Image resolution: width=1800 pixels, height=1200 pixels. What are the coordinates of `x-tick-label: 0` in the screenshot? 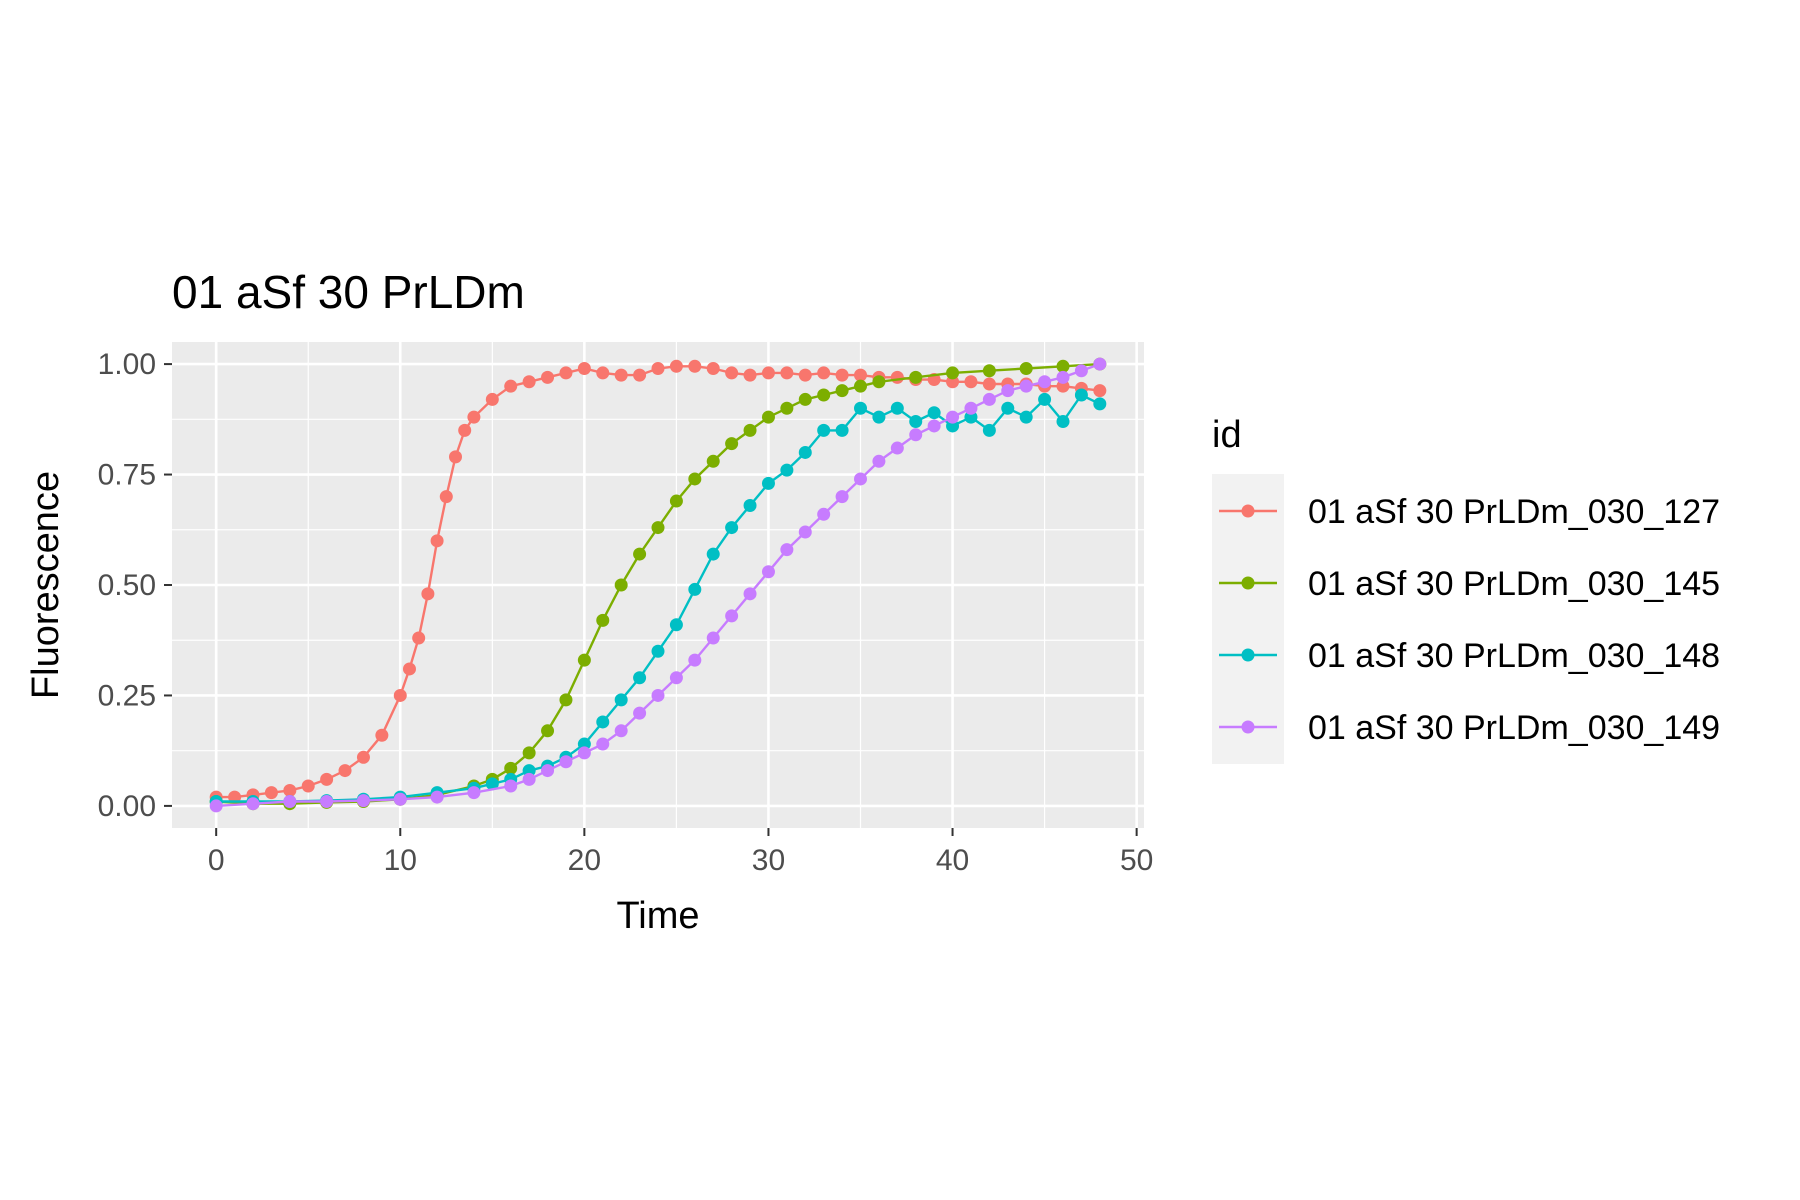 It's located at (216, 860).